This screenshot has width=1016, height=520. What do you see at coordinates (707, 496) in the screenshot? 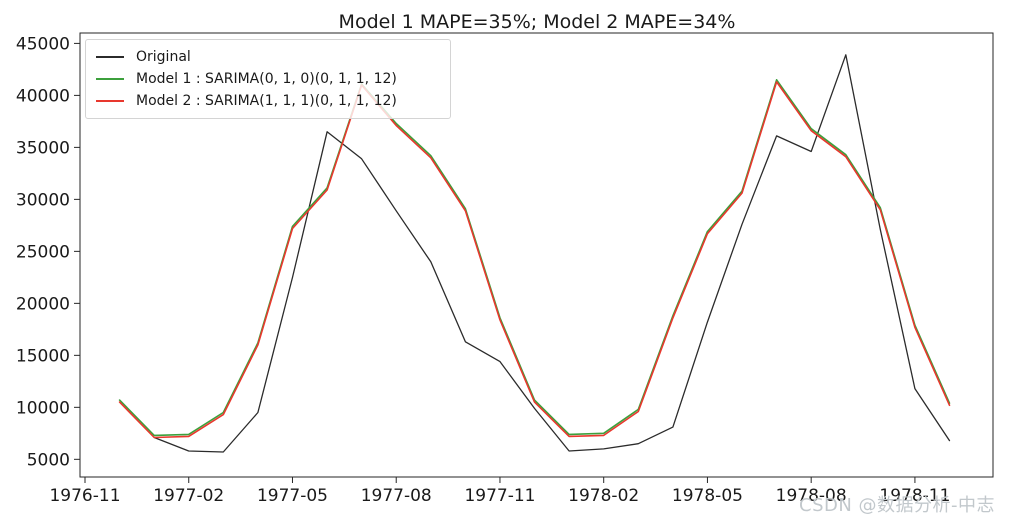
I see `x-axis-tick-label: 1978-05` at bounding box center [707, 496].